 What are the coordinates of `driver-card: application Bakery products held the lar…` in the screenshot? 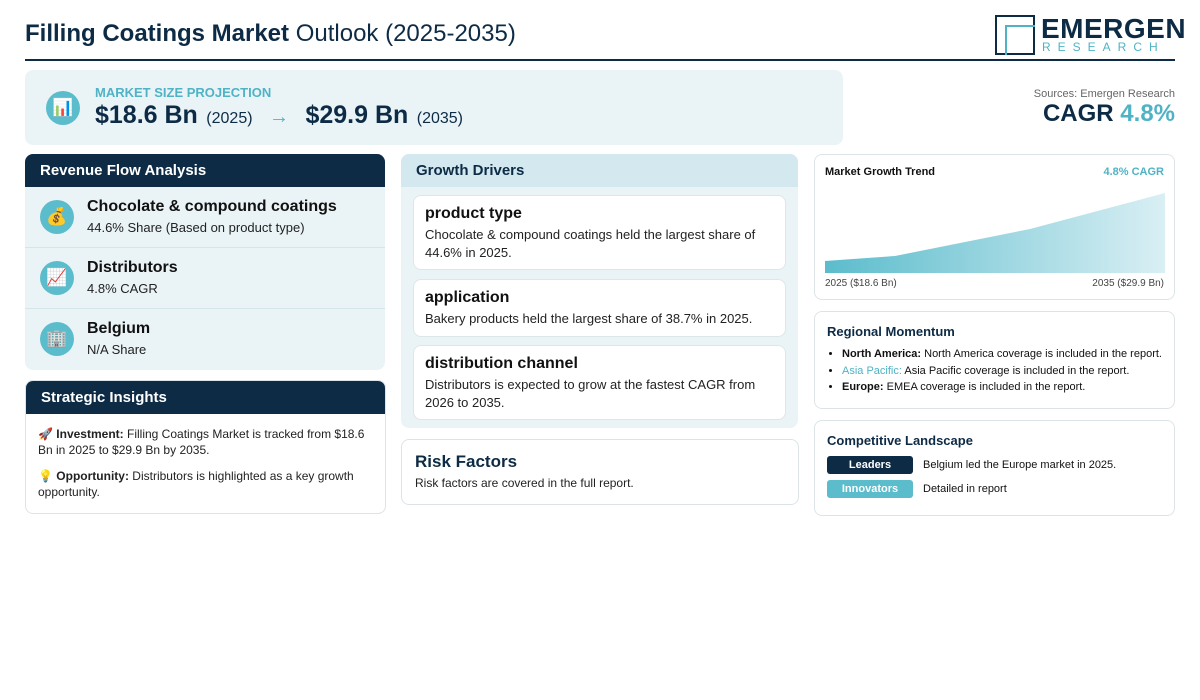 It's located at (599, 308).